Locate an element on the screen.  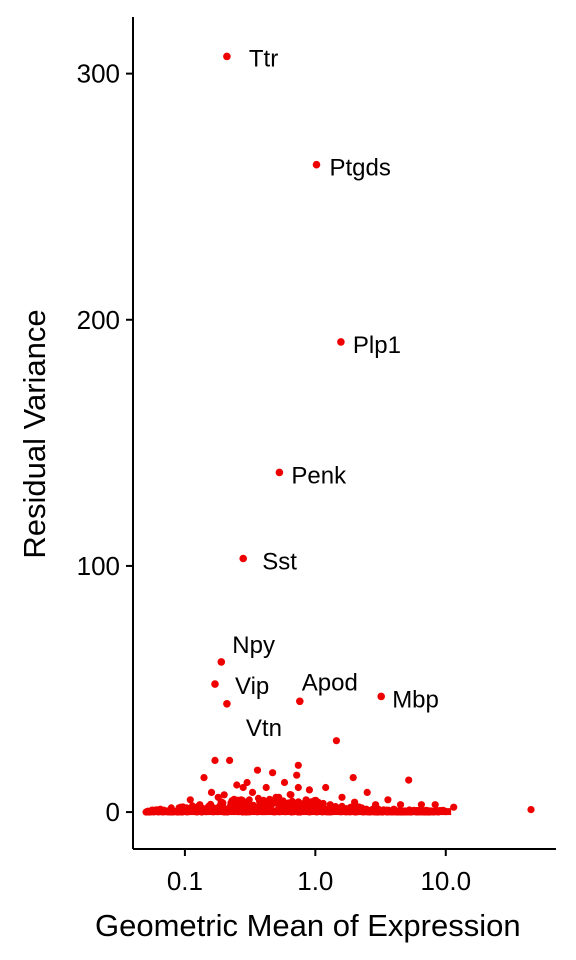
y-tick-label: 300 is located at coordinates (98, 74).